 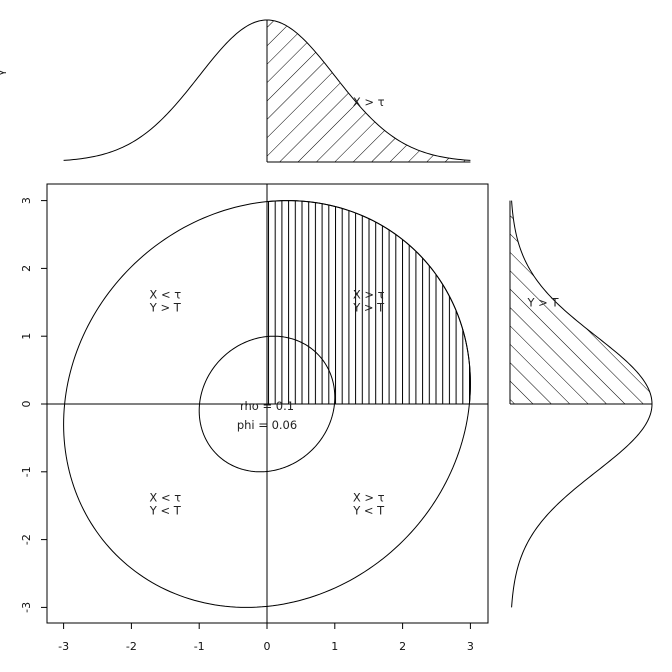 I want to click on x-tick-label: 0, so click(x=267, y=646).